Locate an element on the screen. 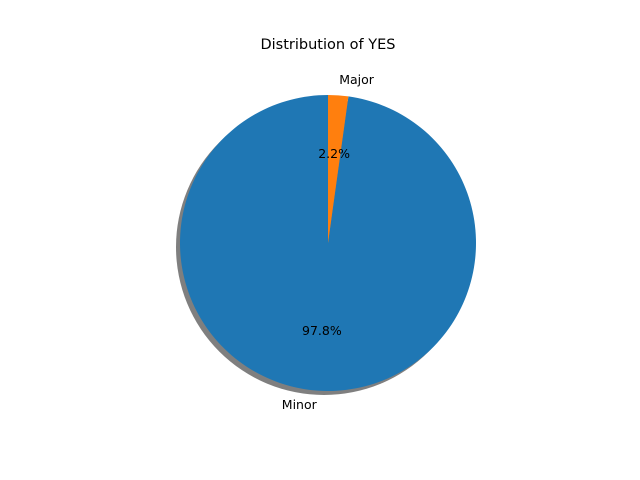 The image size is (640, 480). pie-labels: Minor 97.8% Major 2.2% is located at coordinates (328, 242).